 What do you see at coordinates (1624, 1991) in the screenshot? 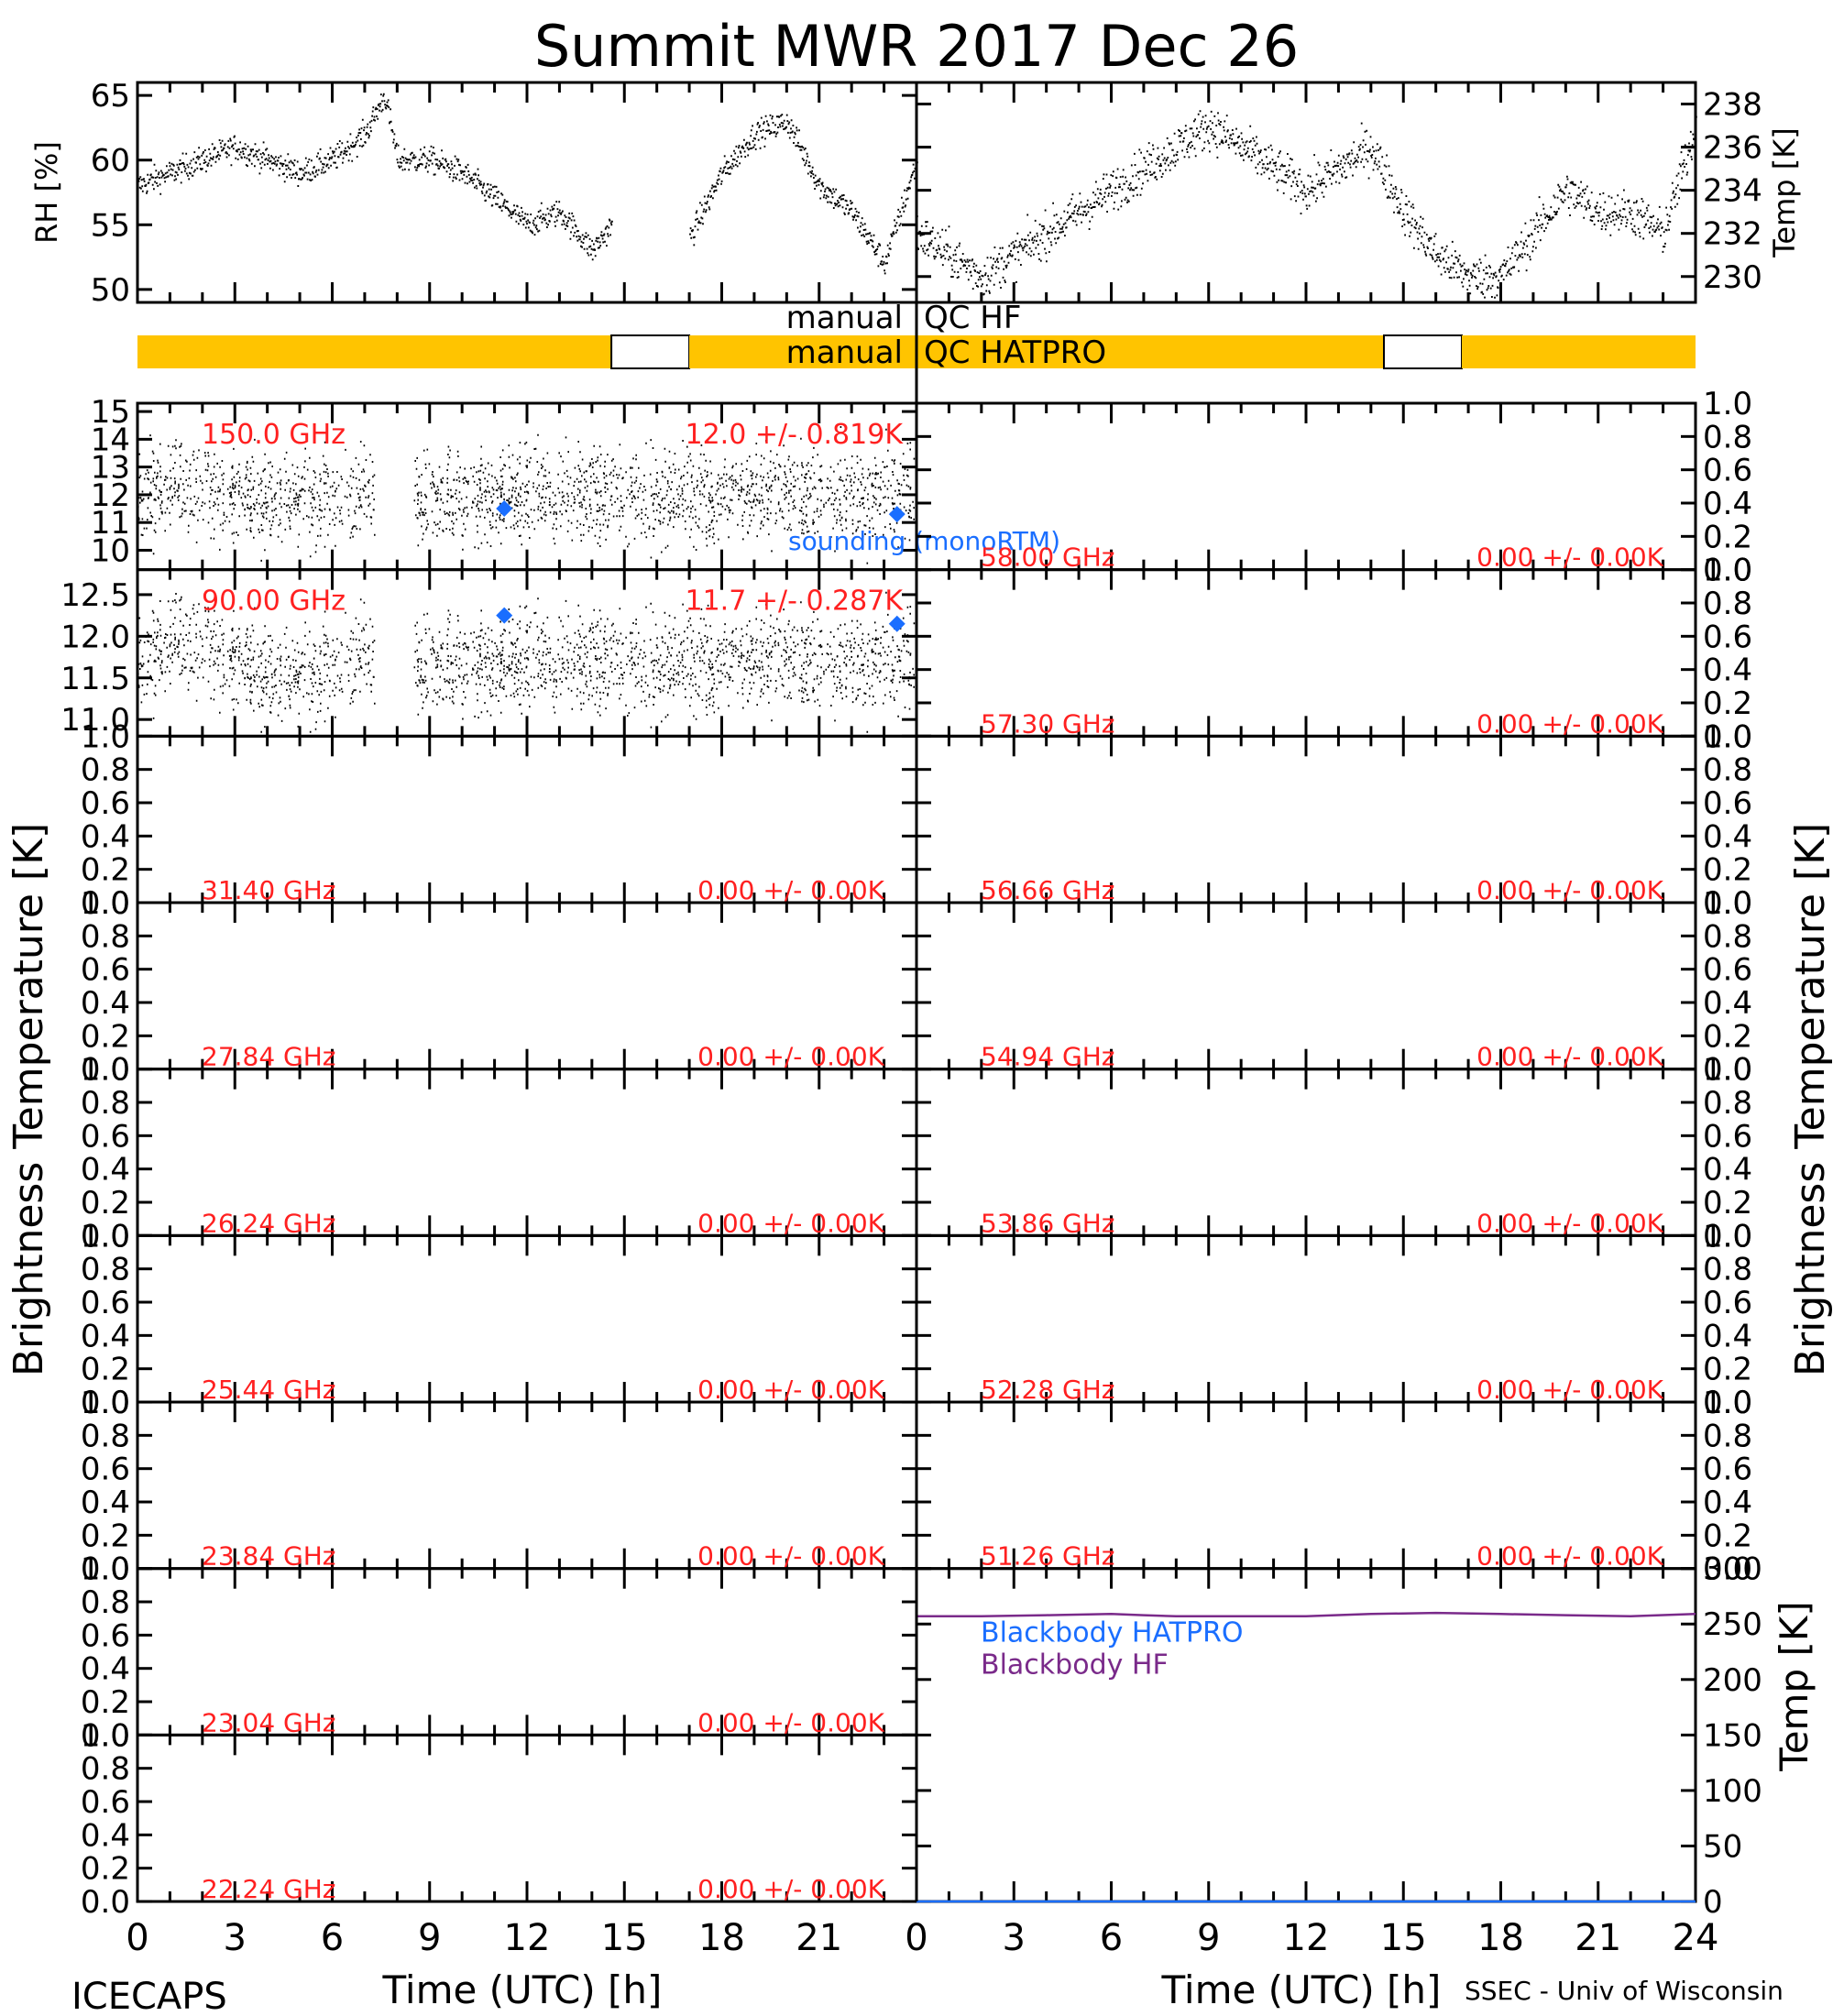
I see `credit-label: SSEC - Univ of Wisconsin` at bounding box center [1624, 1991].